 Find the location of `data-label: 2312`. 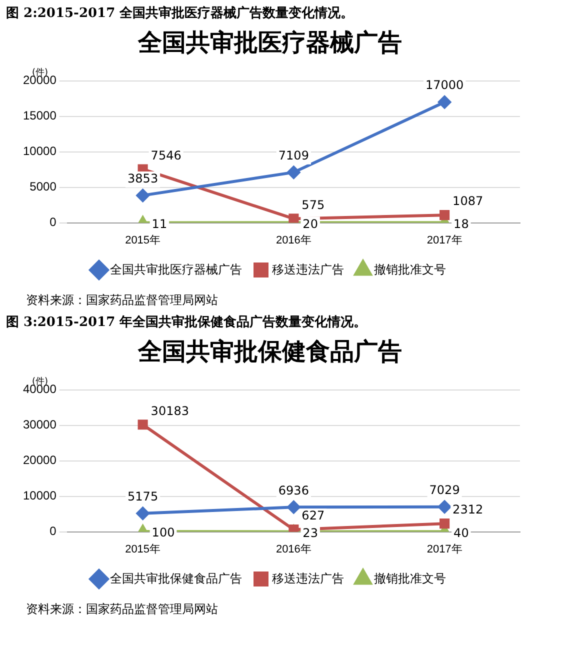

data-label: 2312 is located at coordinates (468, 509).